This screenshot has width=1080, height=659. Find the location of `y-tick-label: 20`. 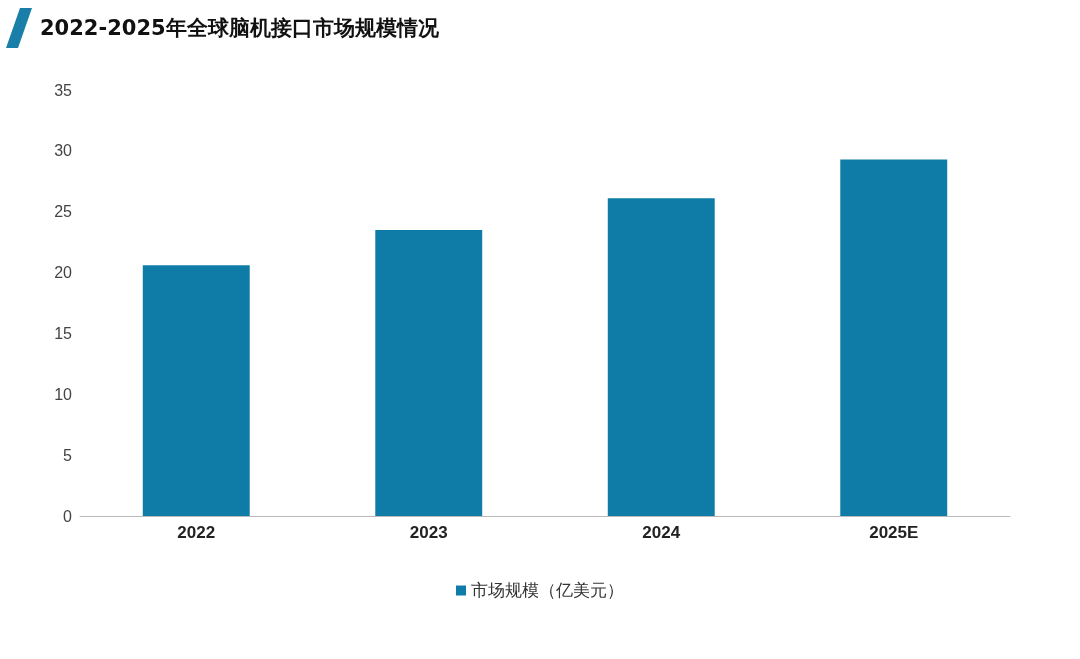

y-tick-label: 20 is located at coordinates (63, 273).